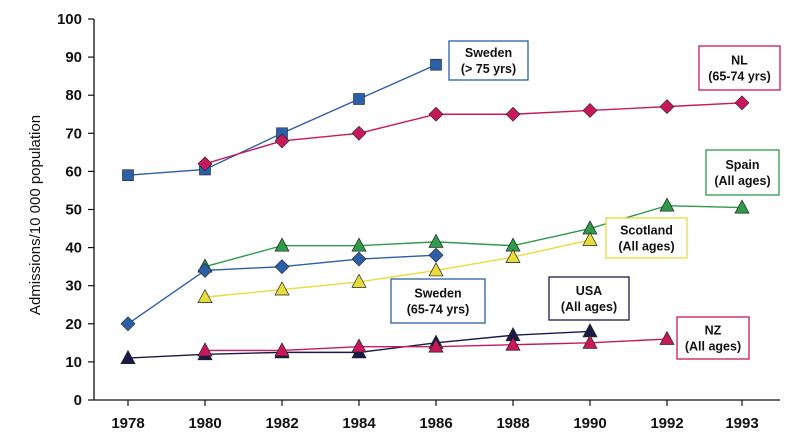  I want to click on series-nl, so click(473, 133).